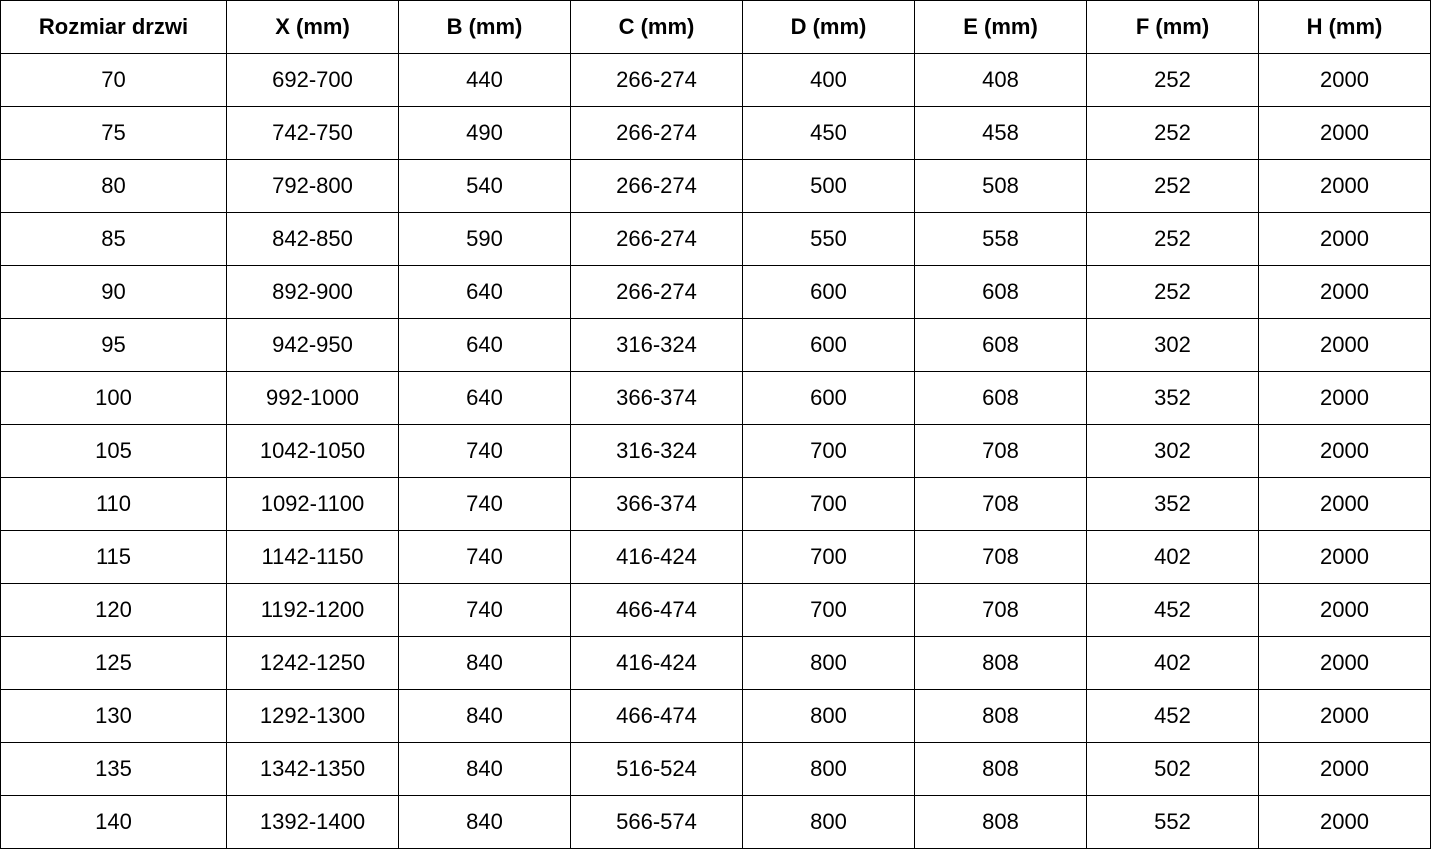  I want to click on table-row: 130 1292-1300 840 466-474 800 808 452 2000, so click(715, 716).